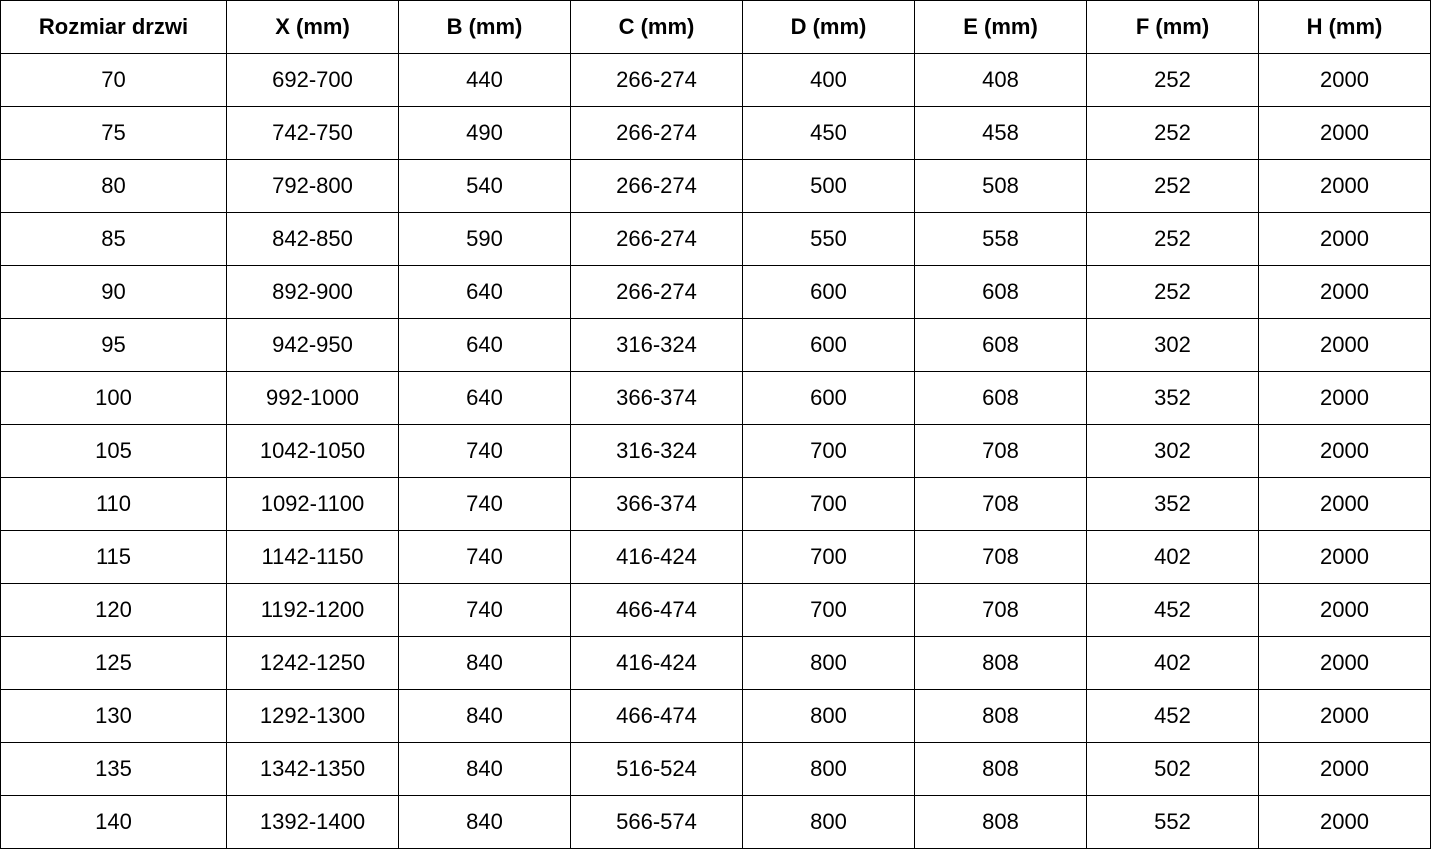  I want to click on table-row: 130 1292-1300 840 466-474 800 808 452 2000, so click(715, 716).